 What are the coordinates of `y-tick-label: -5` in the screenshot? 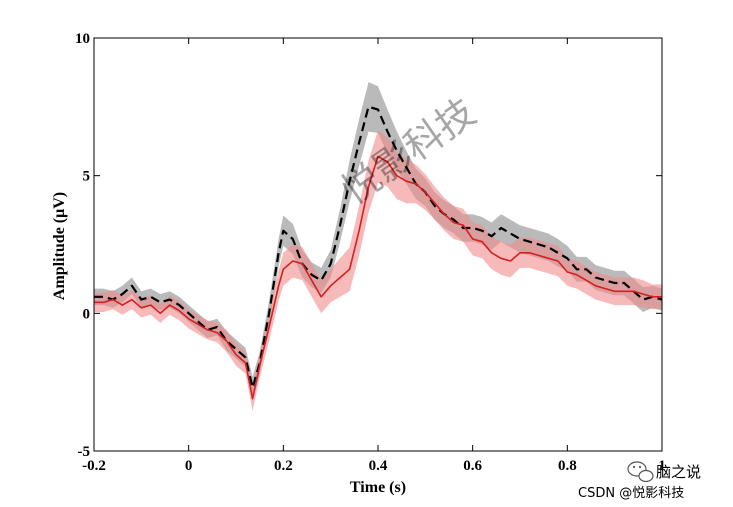 It's located at (84, 452).